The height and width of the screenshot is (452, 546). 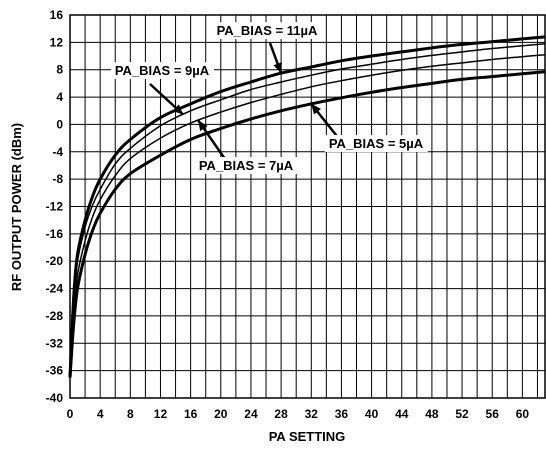 What do you see at coordinates (59, 70) in the screenshot?
I see `y-tick-label: 8` at bounding box center [59, 70].